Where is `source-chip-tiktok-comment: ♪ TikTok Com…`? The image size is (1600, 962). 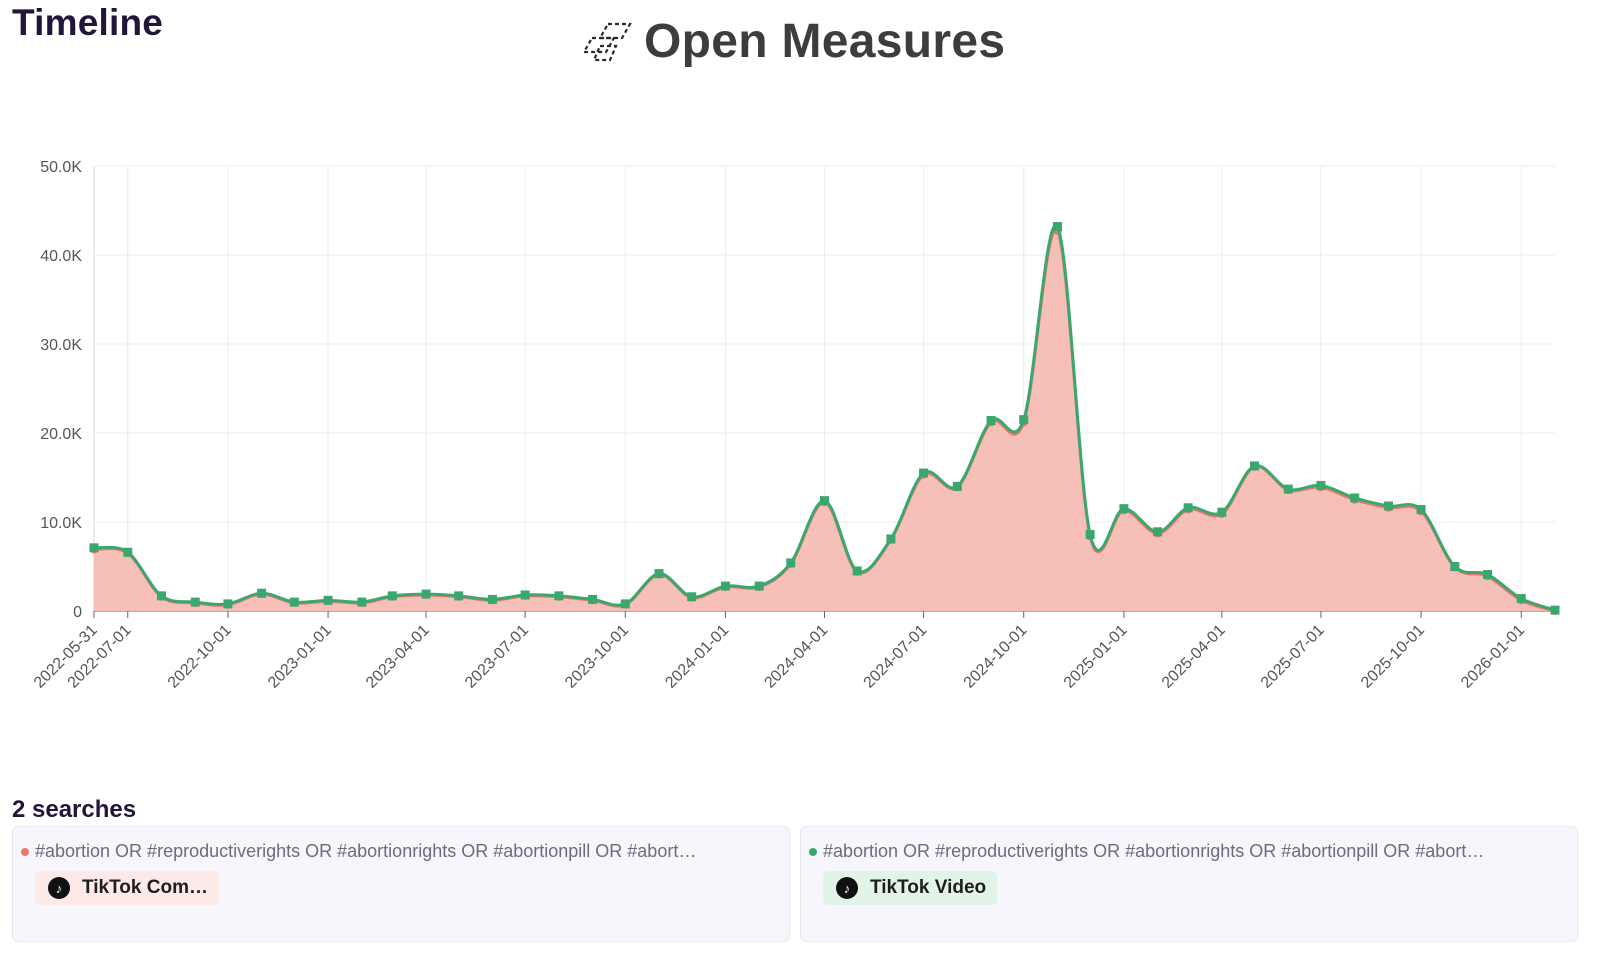
source-chip-tiktok-comment: ♪ TikTok Com… is located at coordinates (127, 888).